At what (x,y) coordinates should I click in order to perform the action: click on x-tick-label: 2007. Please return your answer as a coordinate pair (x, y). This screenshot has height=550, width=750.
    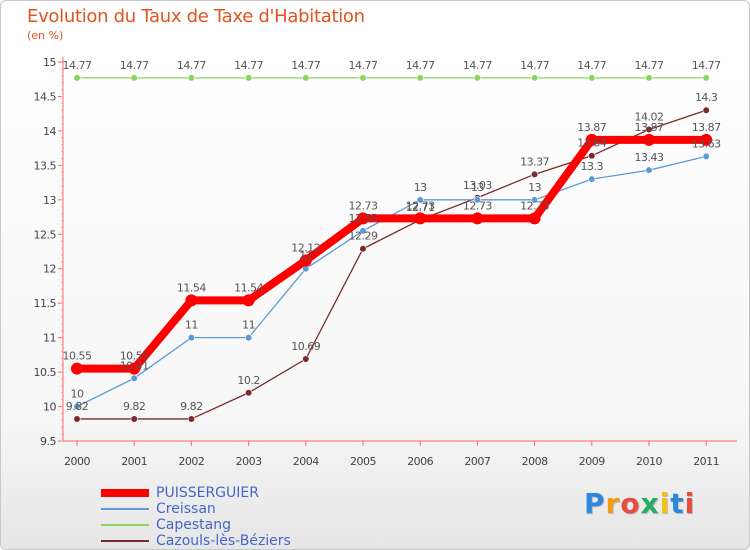
    Looking at the image, I should click on (477, 461).